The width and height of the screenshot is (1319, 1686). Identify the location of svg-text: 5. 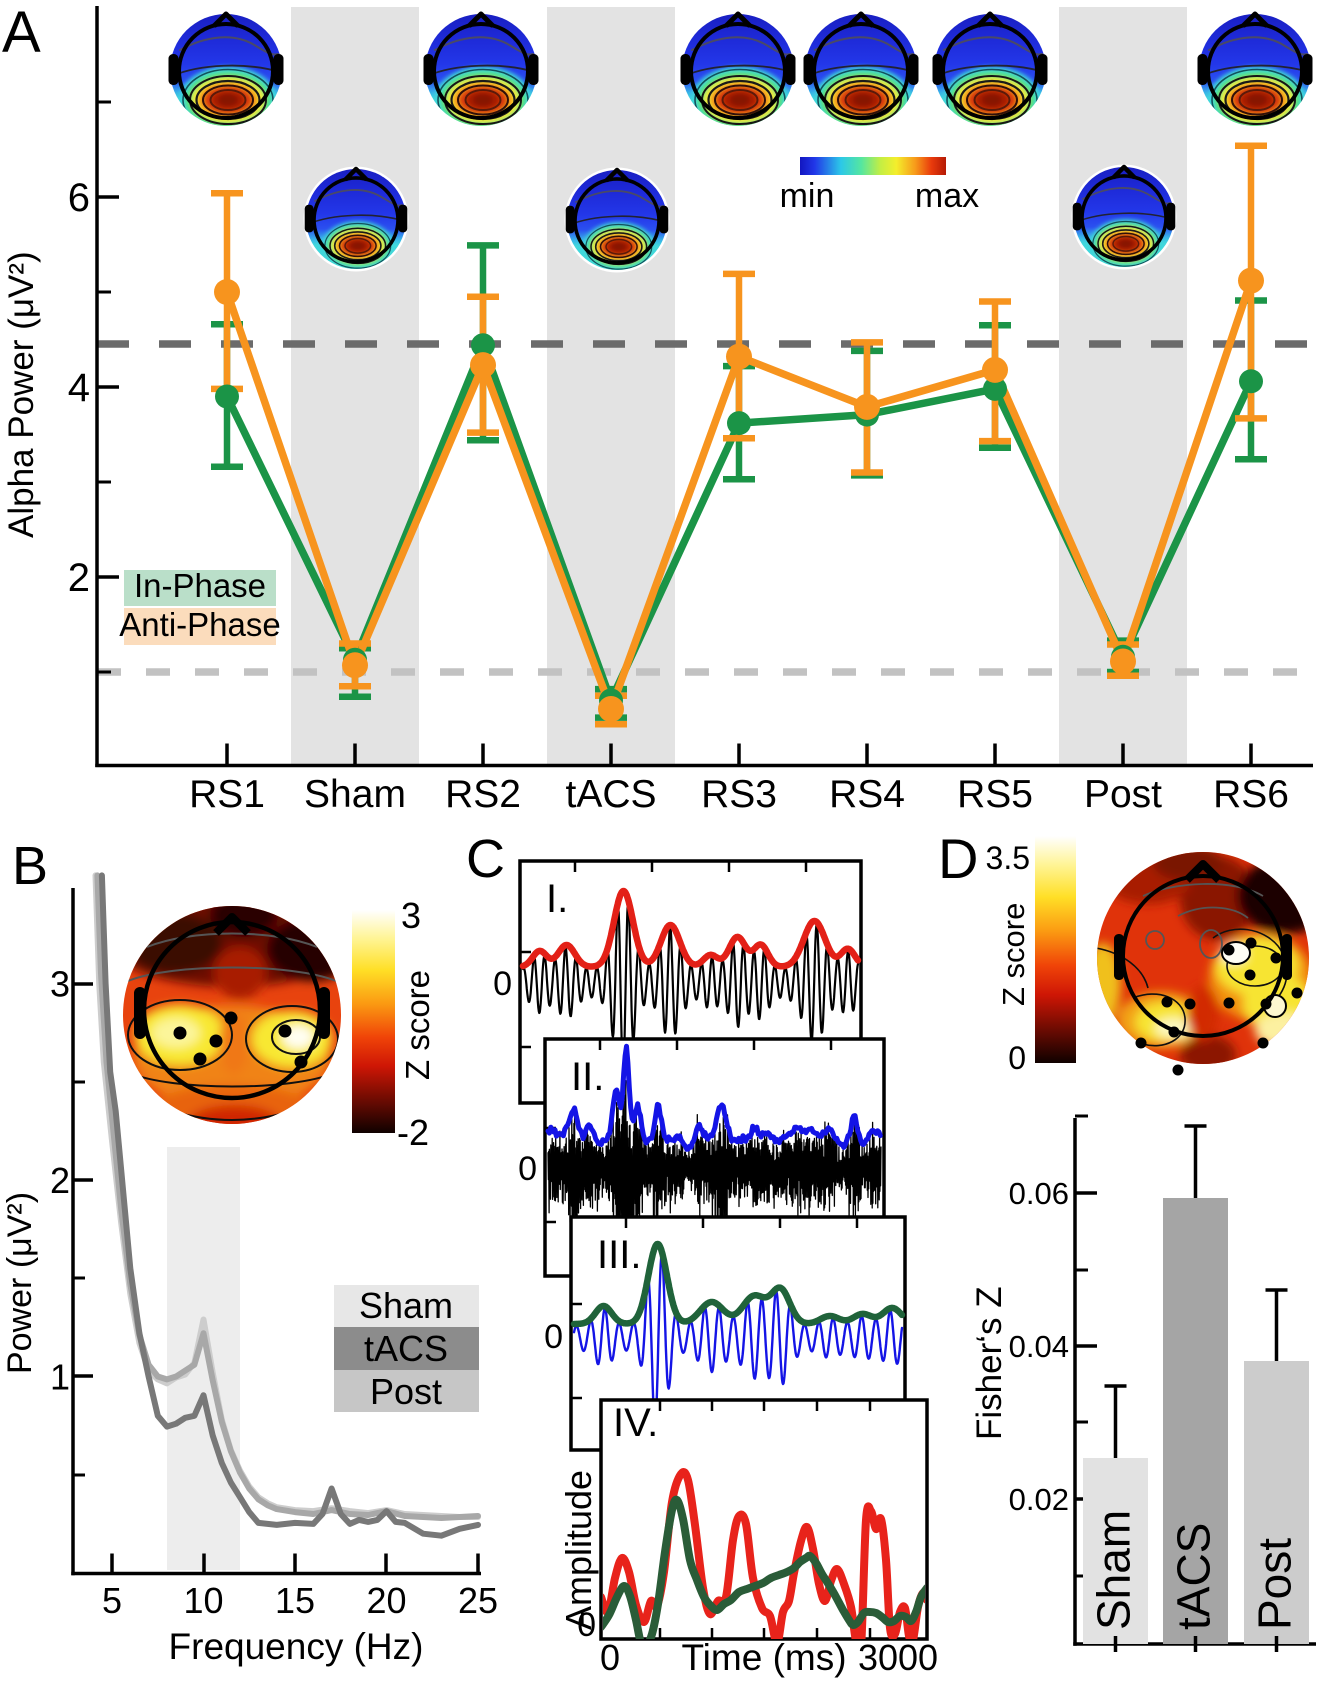
(112, 1600).